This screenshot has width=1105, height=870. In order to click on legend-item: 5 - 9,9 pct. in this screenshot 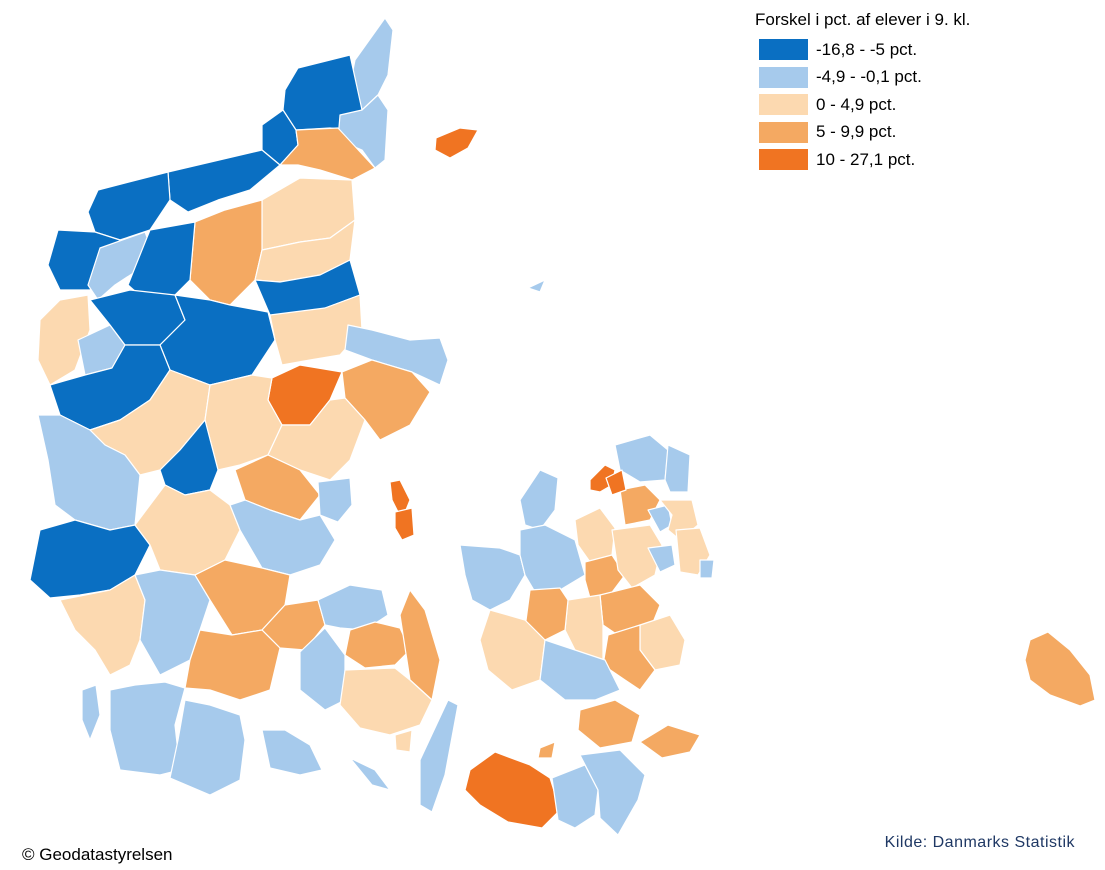, I will do `click(862, 133)`.